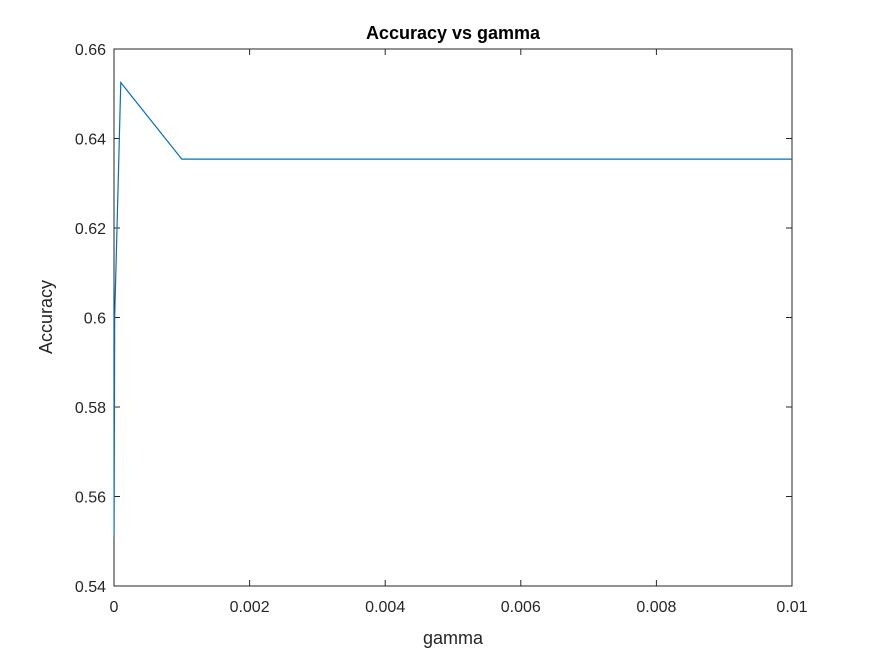 This screenshot has width=875, height=656. What do you see at coordinates (90, 498) in the screenshot?
I see `y-tick-label: 0.56` at bounding box center [90, 498].